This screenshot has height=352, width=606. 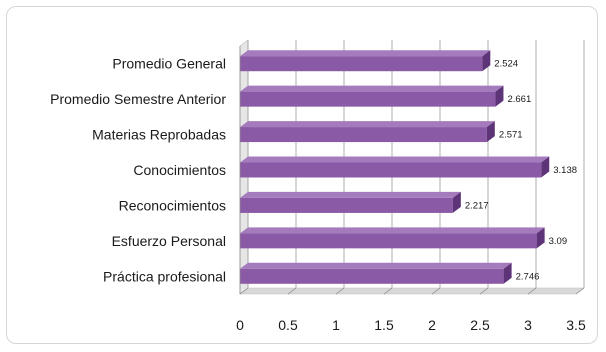 I want to click on category-label: Conocimientos, so click(x=179, y=170).